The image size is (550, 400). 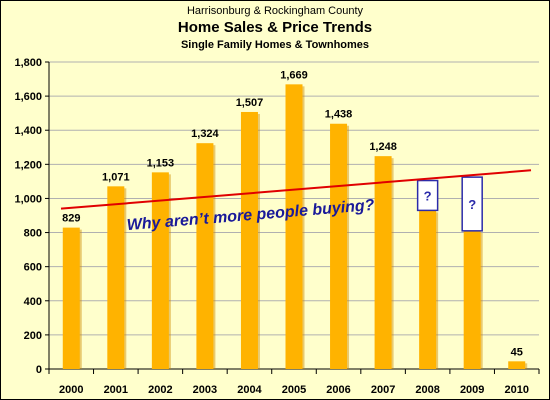 I want to click on trend-line, so click(x=296, y=189).